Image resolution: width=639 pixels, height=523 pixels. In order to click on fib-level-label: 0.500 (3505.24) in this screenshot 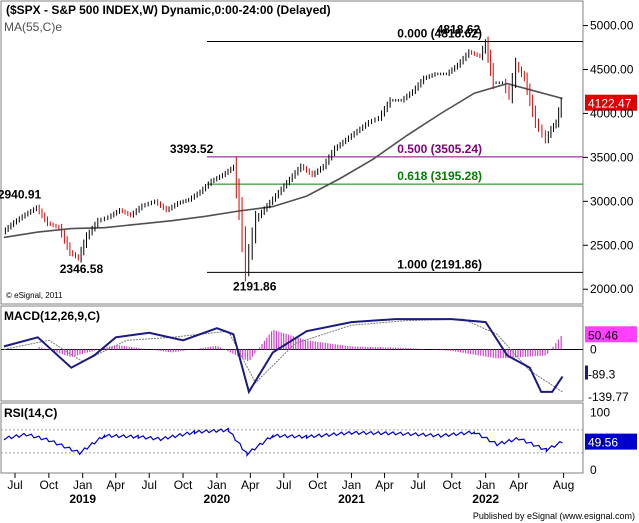, I will do `click(439, 149)`.